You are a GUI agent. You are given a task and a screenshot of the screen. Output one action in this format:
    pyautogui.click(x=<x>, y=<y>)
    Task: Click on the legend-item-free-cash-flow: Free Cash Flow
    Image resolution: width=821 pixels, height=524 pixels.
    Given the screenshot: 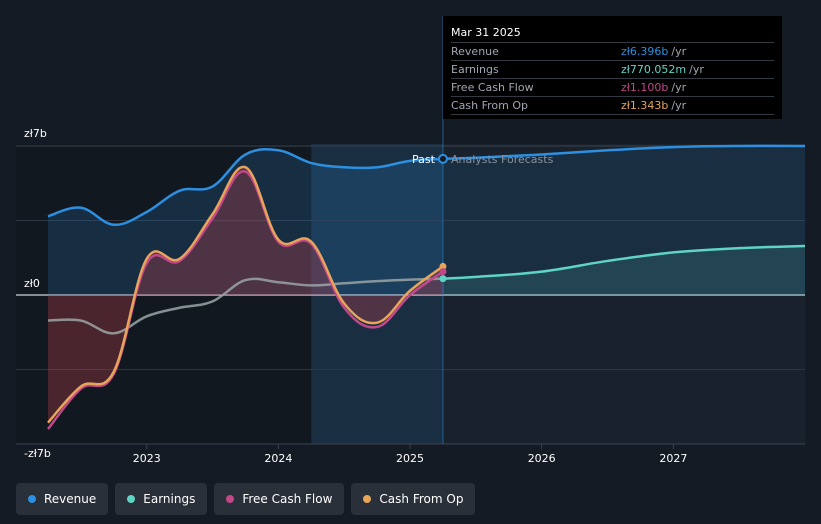 What is the action you would take?
    pyautogui.click(x=279, y=499)
    